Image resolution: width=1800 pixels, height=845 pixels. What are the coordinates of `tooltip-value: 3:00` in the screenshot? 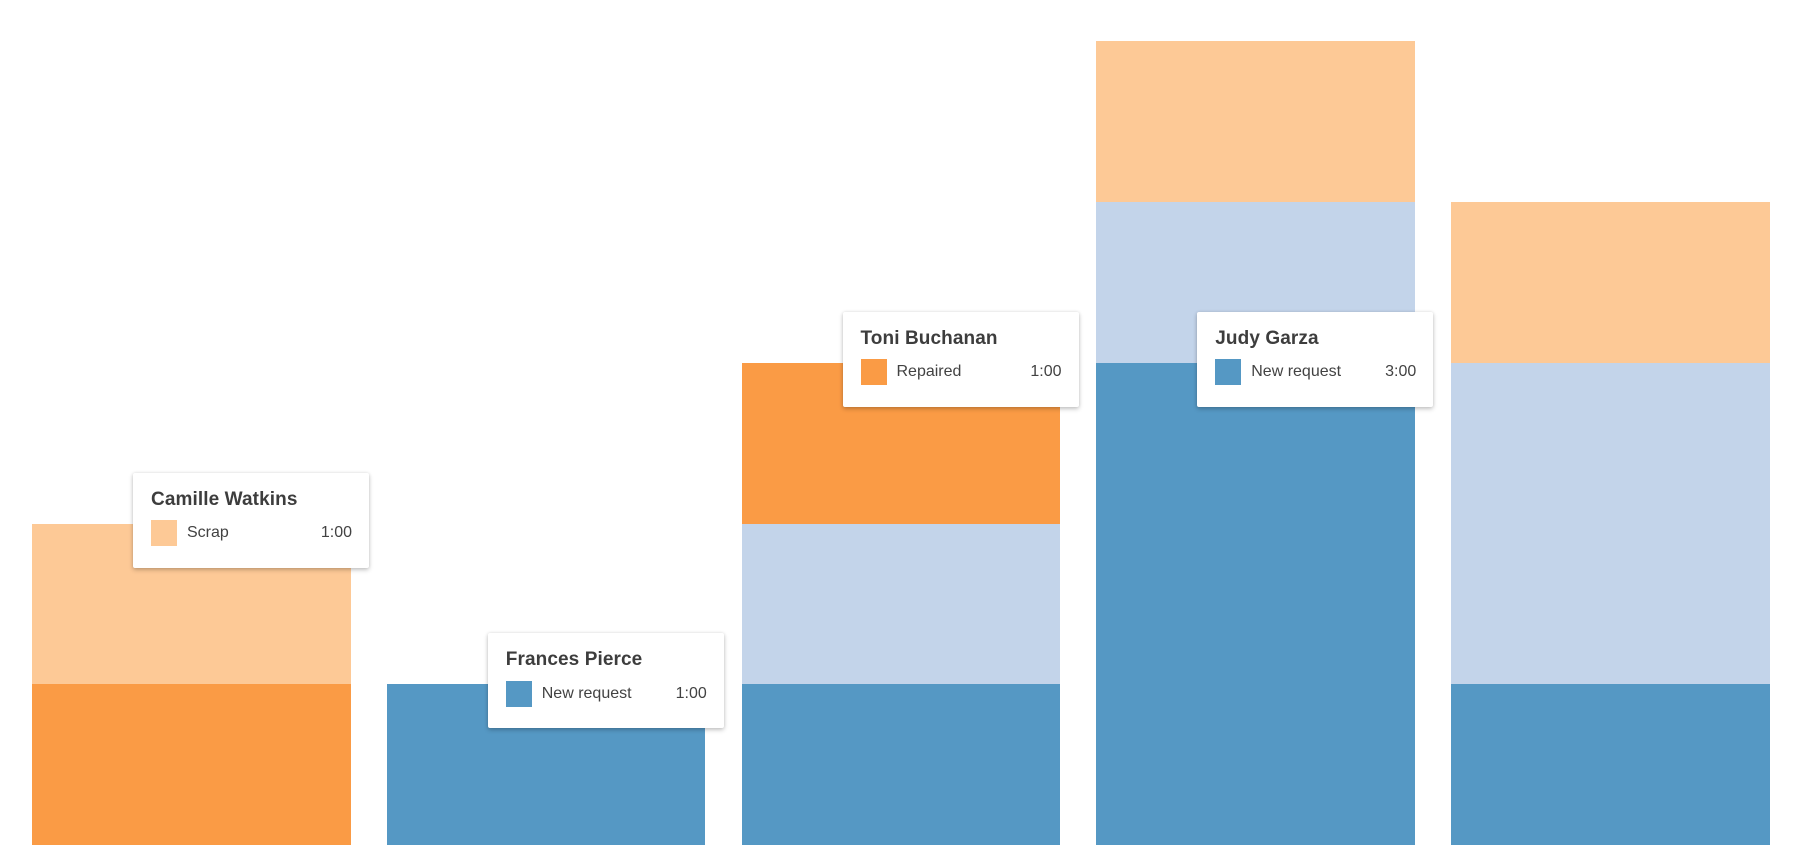 It's located at (1401, 372).